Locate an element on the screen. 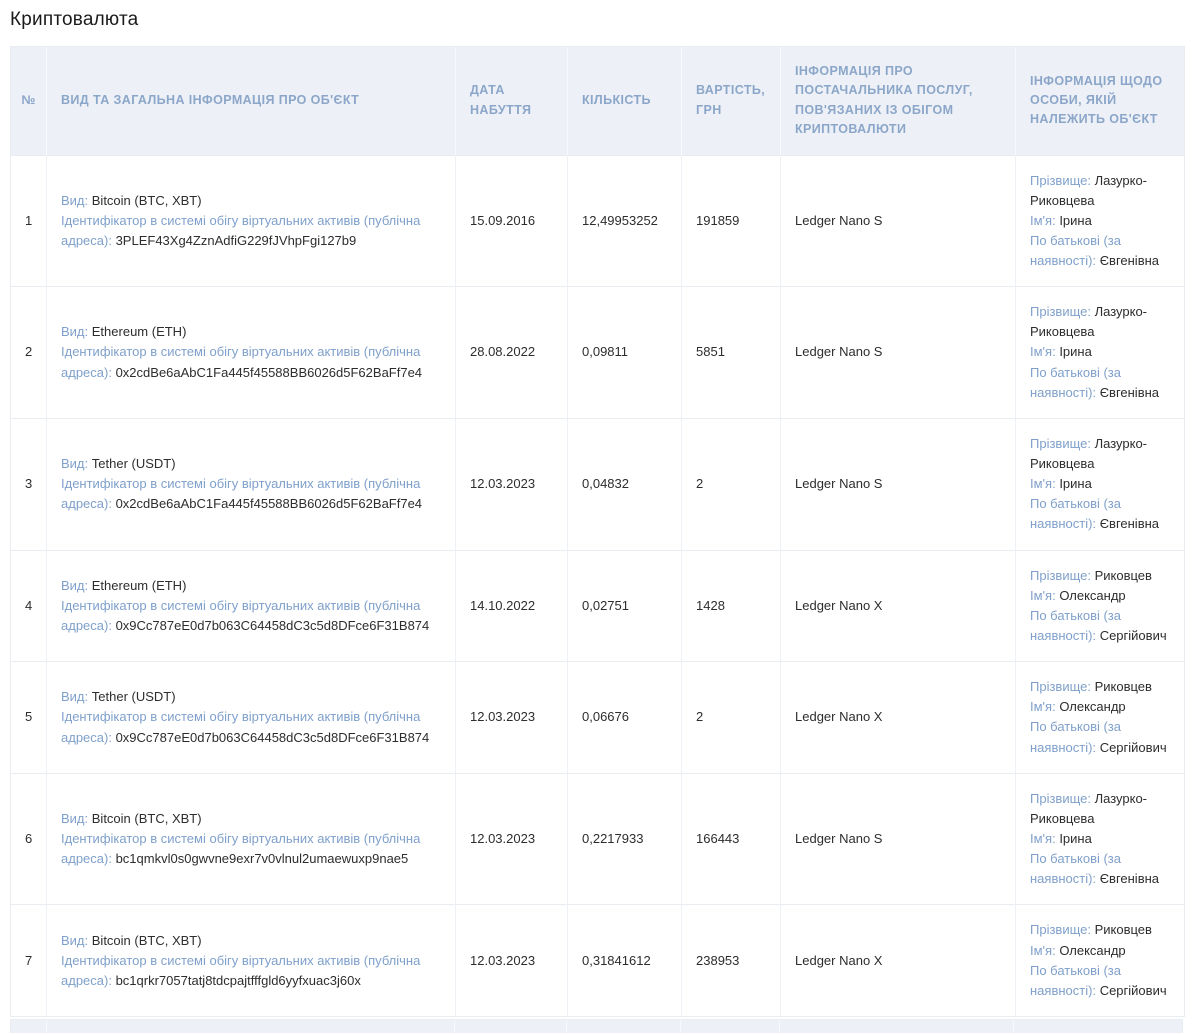  col-header-object-info: ВИД ТА ЗАГАЛЬНА ІНФОРМАЦІЯ ПРО ОБ'ЄКТ is located at coordinates (251, 101).